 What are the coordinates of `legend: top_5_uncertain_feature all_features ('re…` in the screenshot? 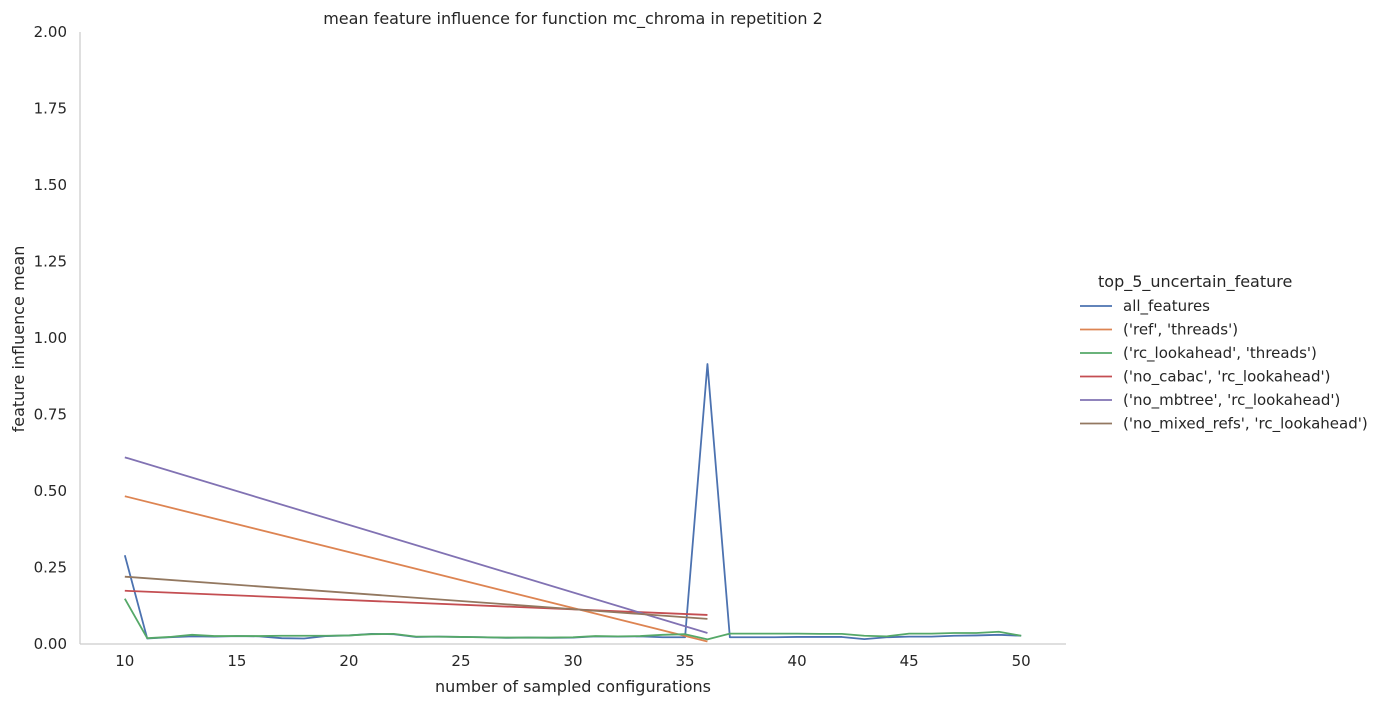 It's located at (1224, 353).